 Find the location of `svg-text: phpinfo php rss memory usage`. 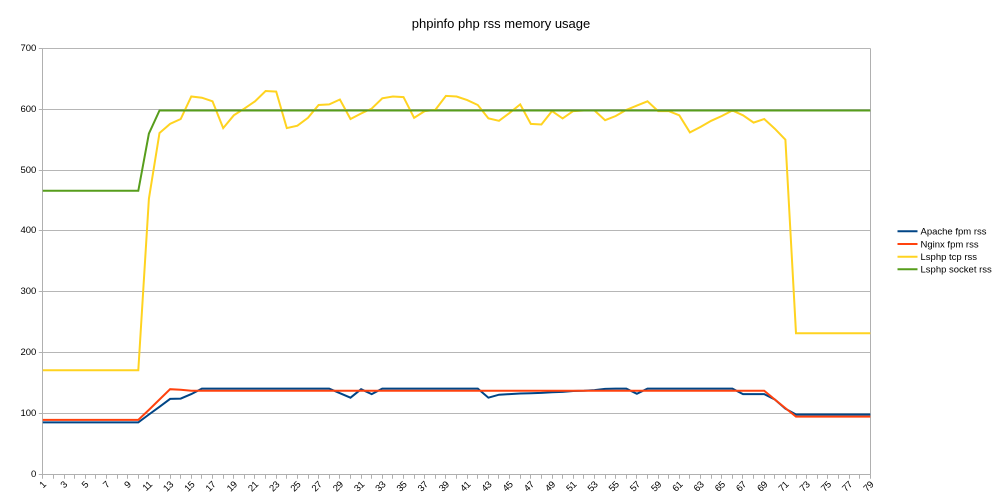

svg-text: phpinfo php rss memory usage is located at coordinates (501, 23).